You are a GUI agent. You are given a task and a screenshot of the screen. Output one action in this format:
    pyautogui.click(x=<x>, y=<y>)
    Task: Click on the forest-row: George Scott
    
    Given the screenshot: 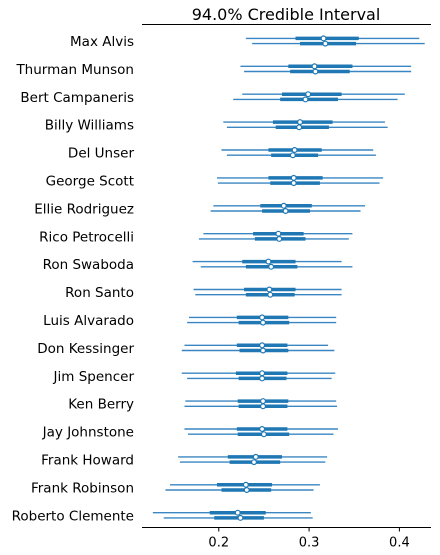 What is the action you would take?
    pyautogui.click(x=215, y=182)
    